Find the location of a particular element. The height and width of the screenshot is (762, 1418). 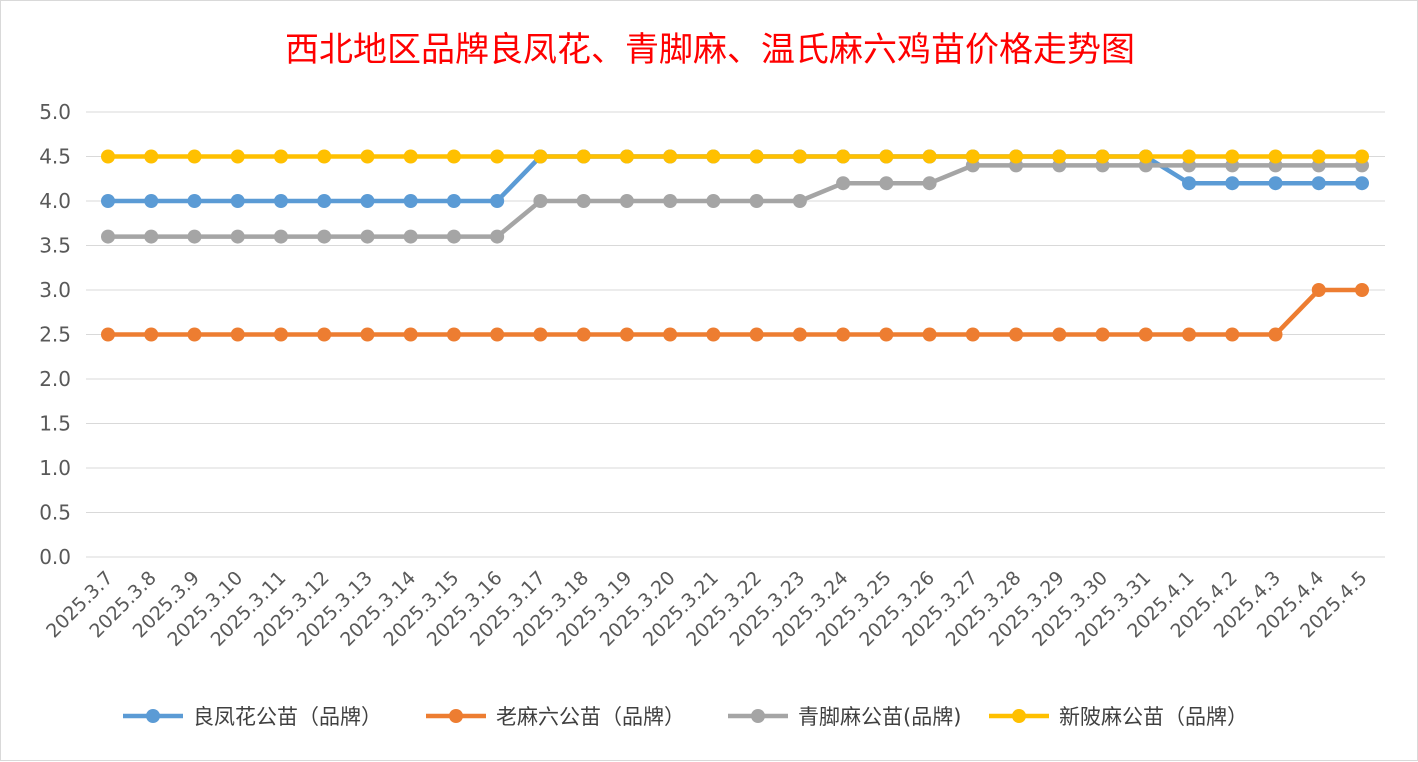

y-tick-label: 5.0 is located at coordinates (55, 112).